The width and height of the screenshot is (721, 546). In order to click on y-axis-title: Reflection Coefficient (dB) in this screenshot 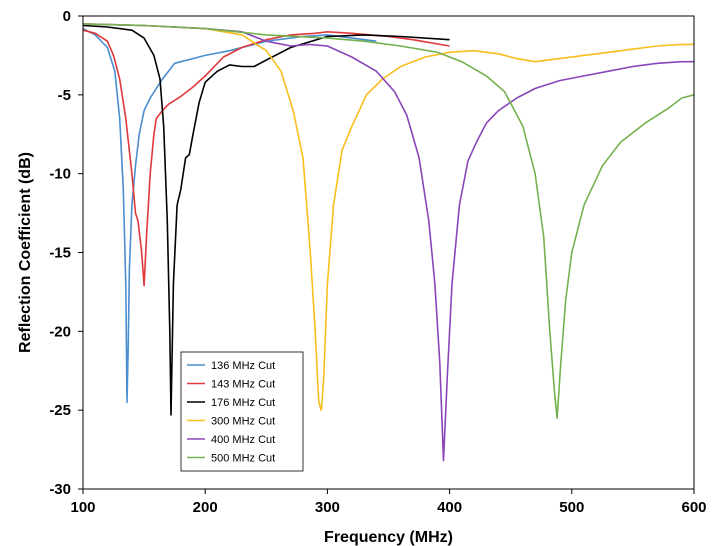, I will do `click(25, 252)`.